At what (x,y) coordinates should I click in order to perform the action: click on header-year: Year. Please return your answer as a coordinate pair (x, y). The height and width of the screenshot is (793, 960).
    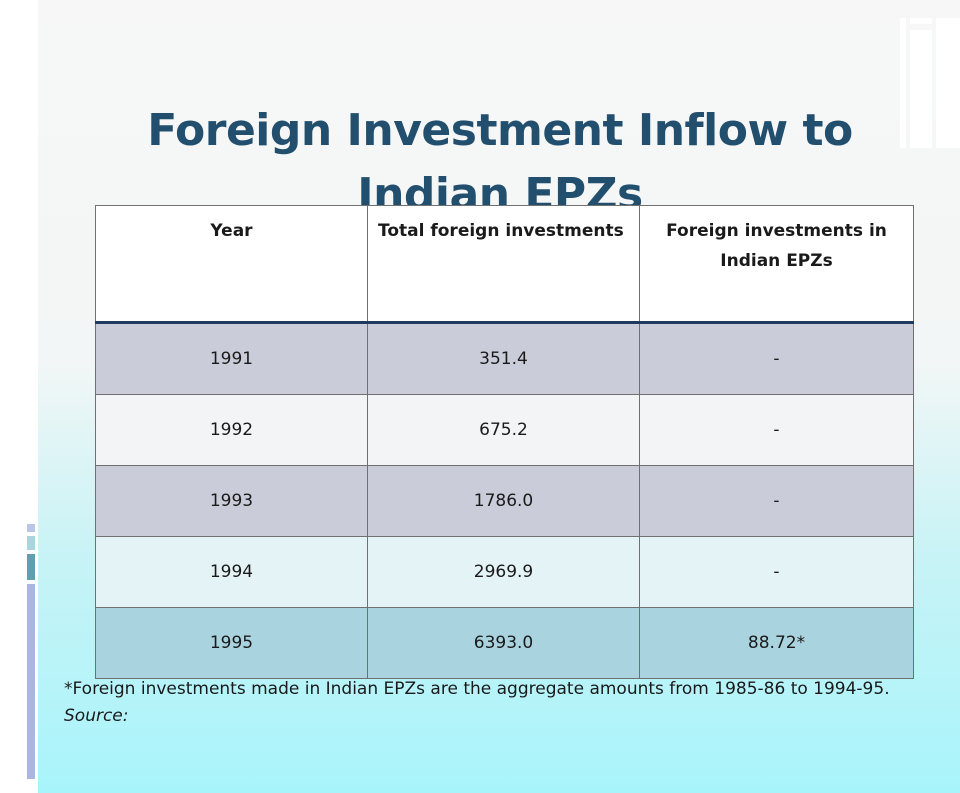
    Looking at the image, I should click on (231, 264).